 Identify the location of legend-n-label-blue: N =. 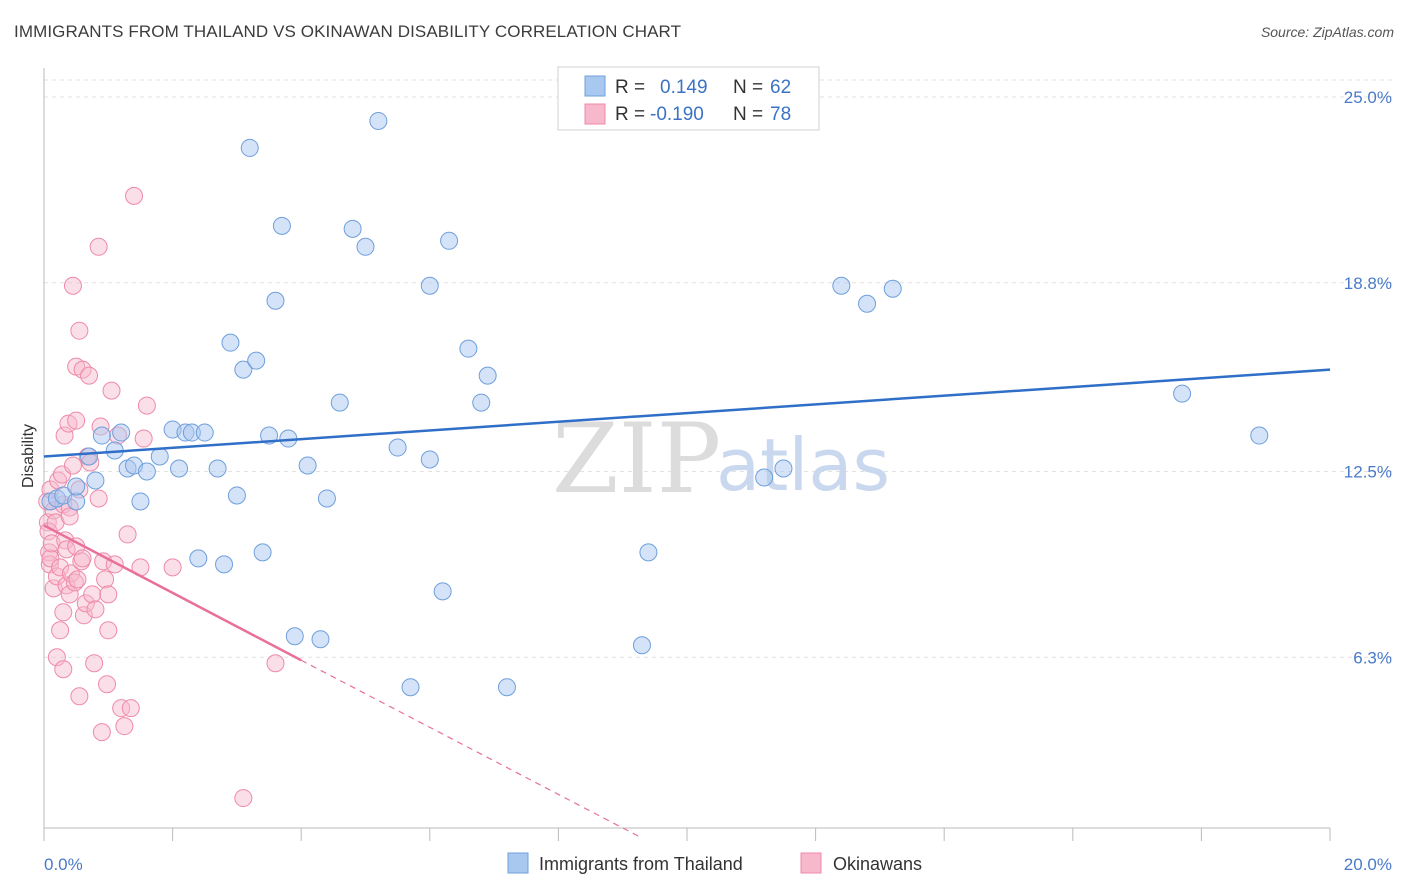
(748, 87).